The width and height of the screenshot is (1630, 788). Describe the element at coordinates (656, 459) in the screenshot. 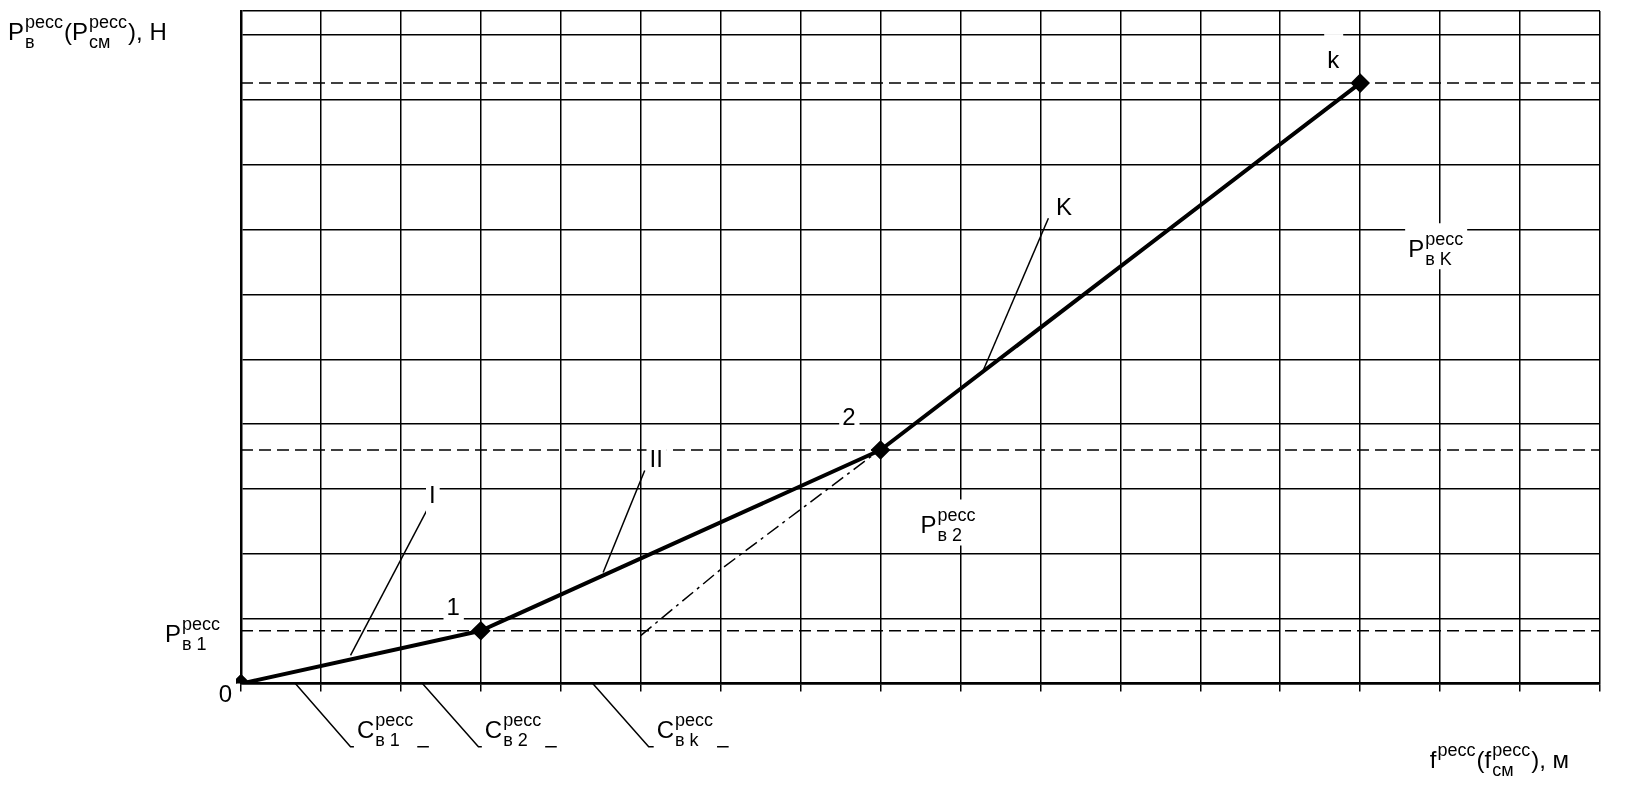

I see `annotation: II` at that location.